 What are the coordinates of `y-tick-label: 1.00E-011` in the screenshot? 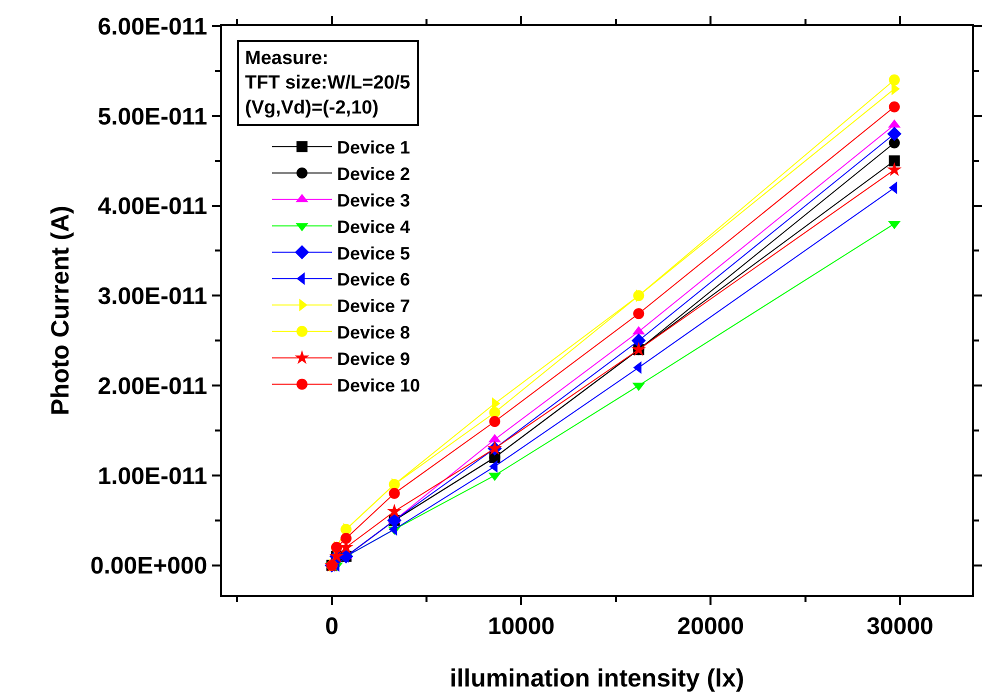 It's located at (153, 476).